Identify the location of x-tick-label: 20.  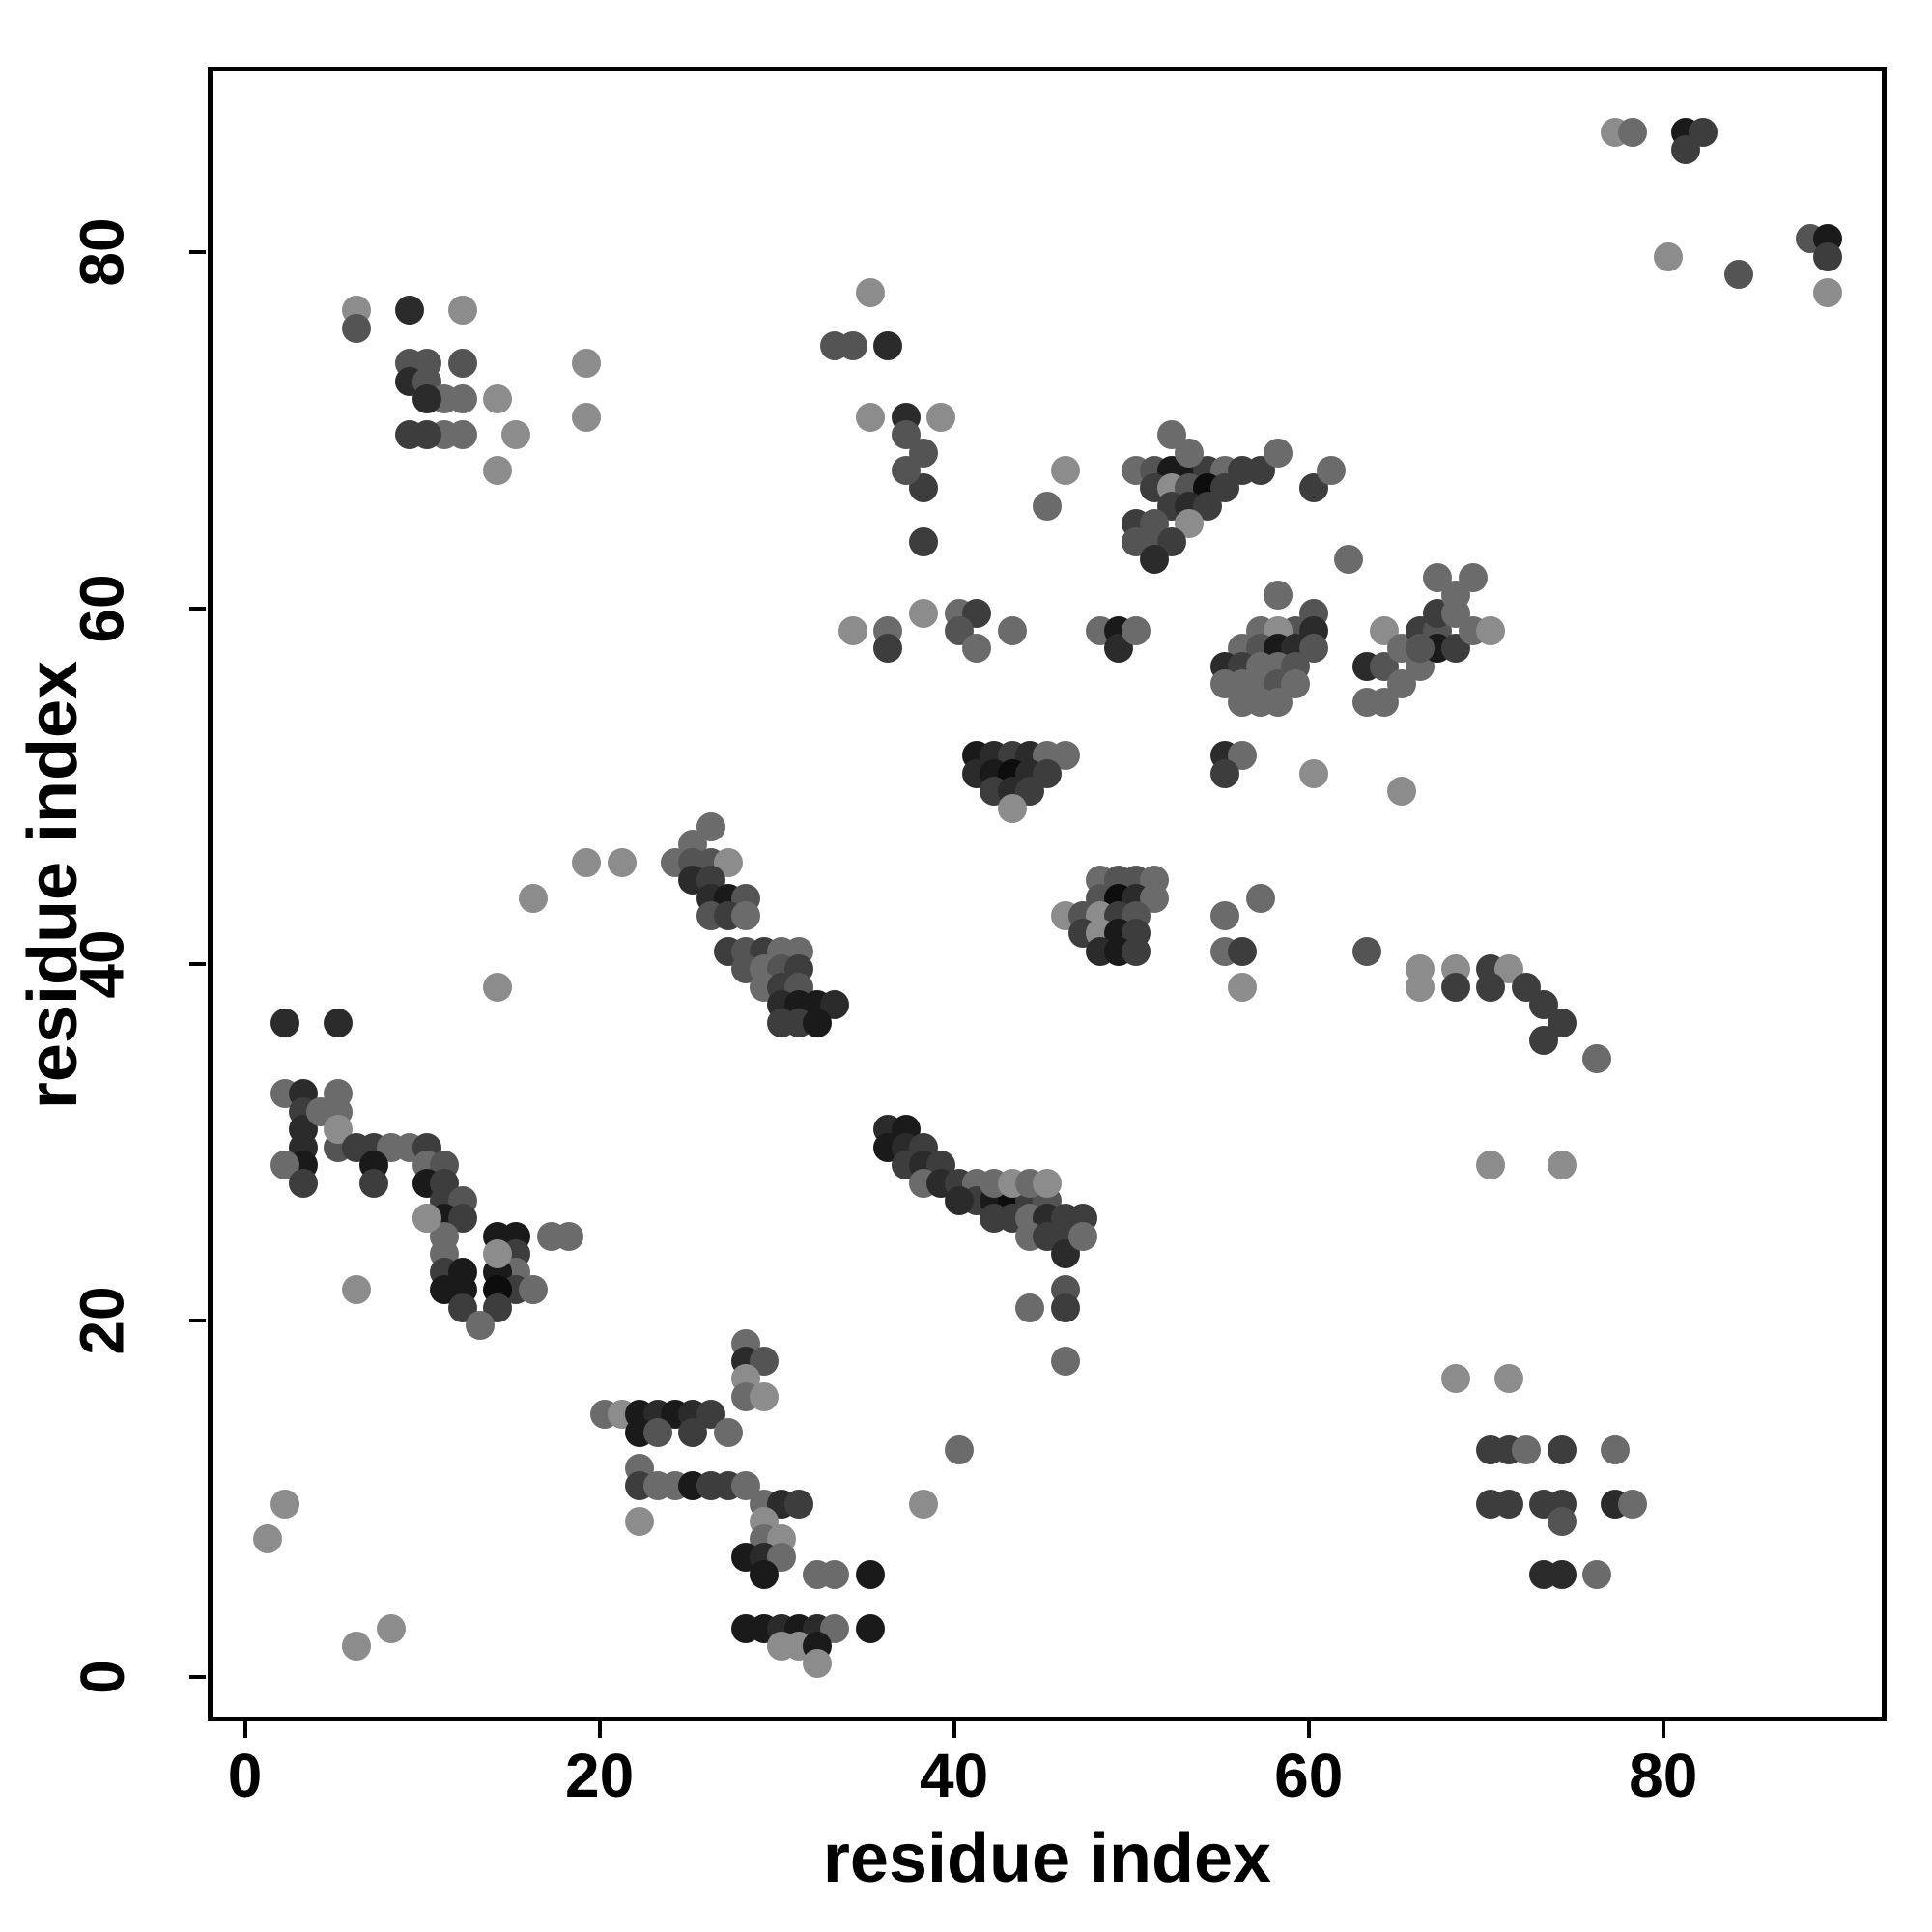
(600, 1775).